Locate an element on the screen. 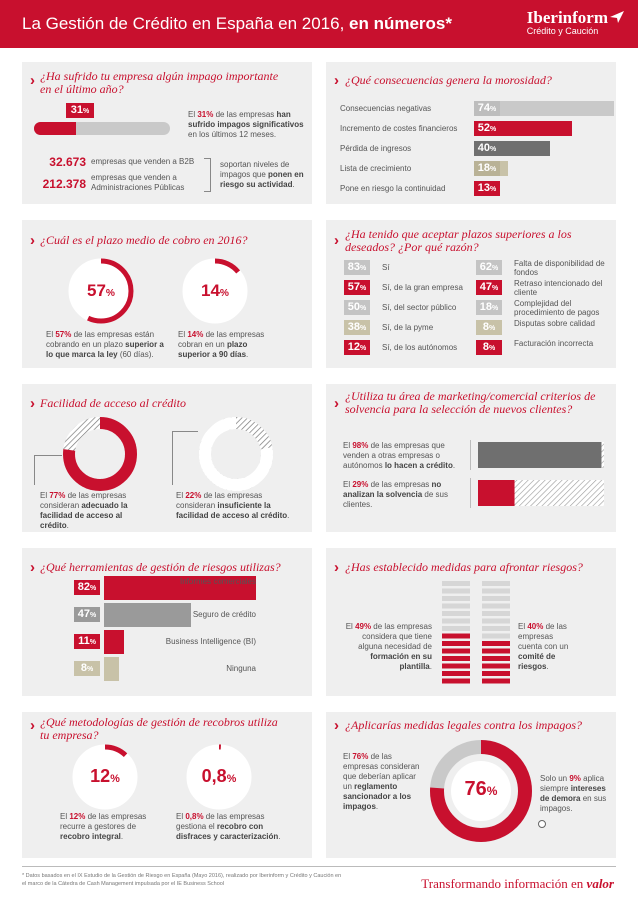 This screenshot has width=638, height=903. plazos-left-badge-value: 12 is located at coordinates (353, 347).